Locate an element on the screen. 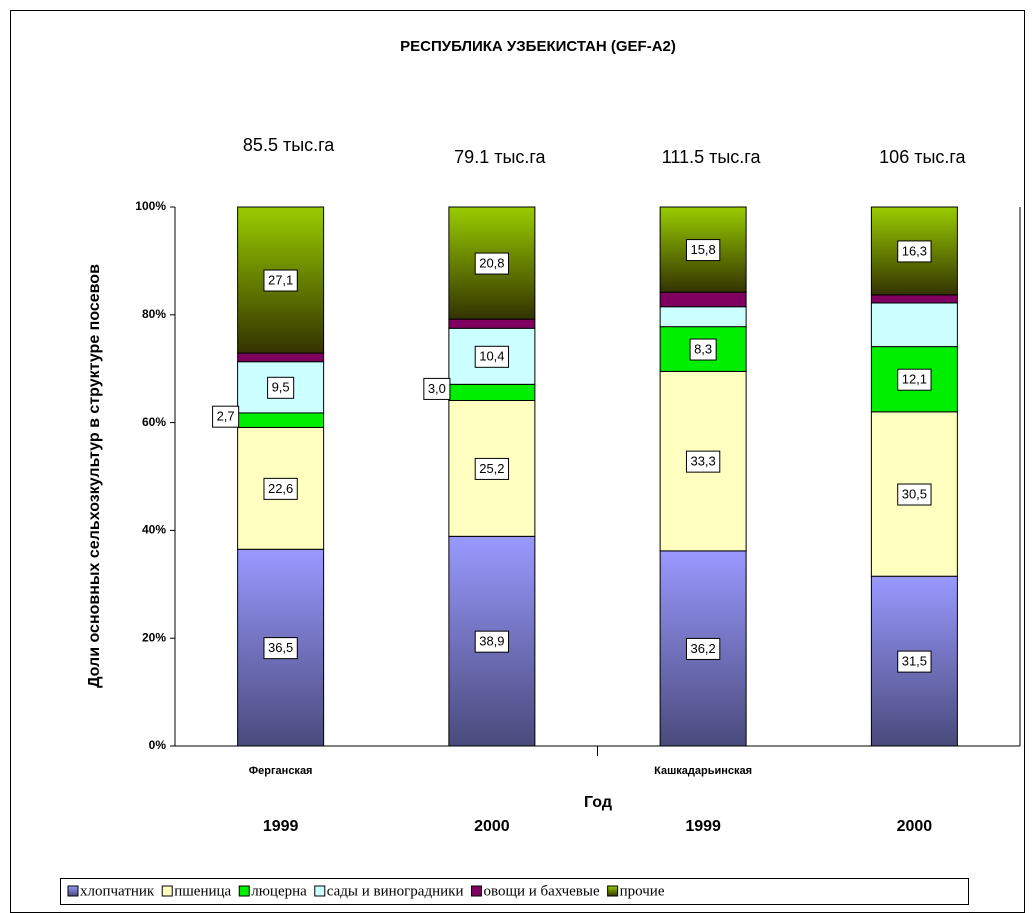 The image size is (1035, 913). data-label: 10,4 is located at coordinates (491, 356).